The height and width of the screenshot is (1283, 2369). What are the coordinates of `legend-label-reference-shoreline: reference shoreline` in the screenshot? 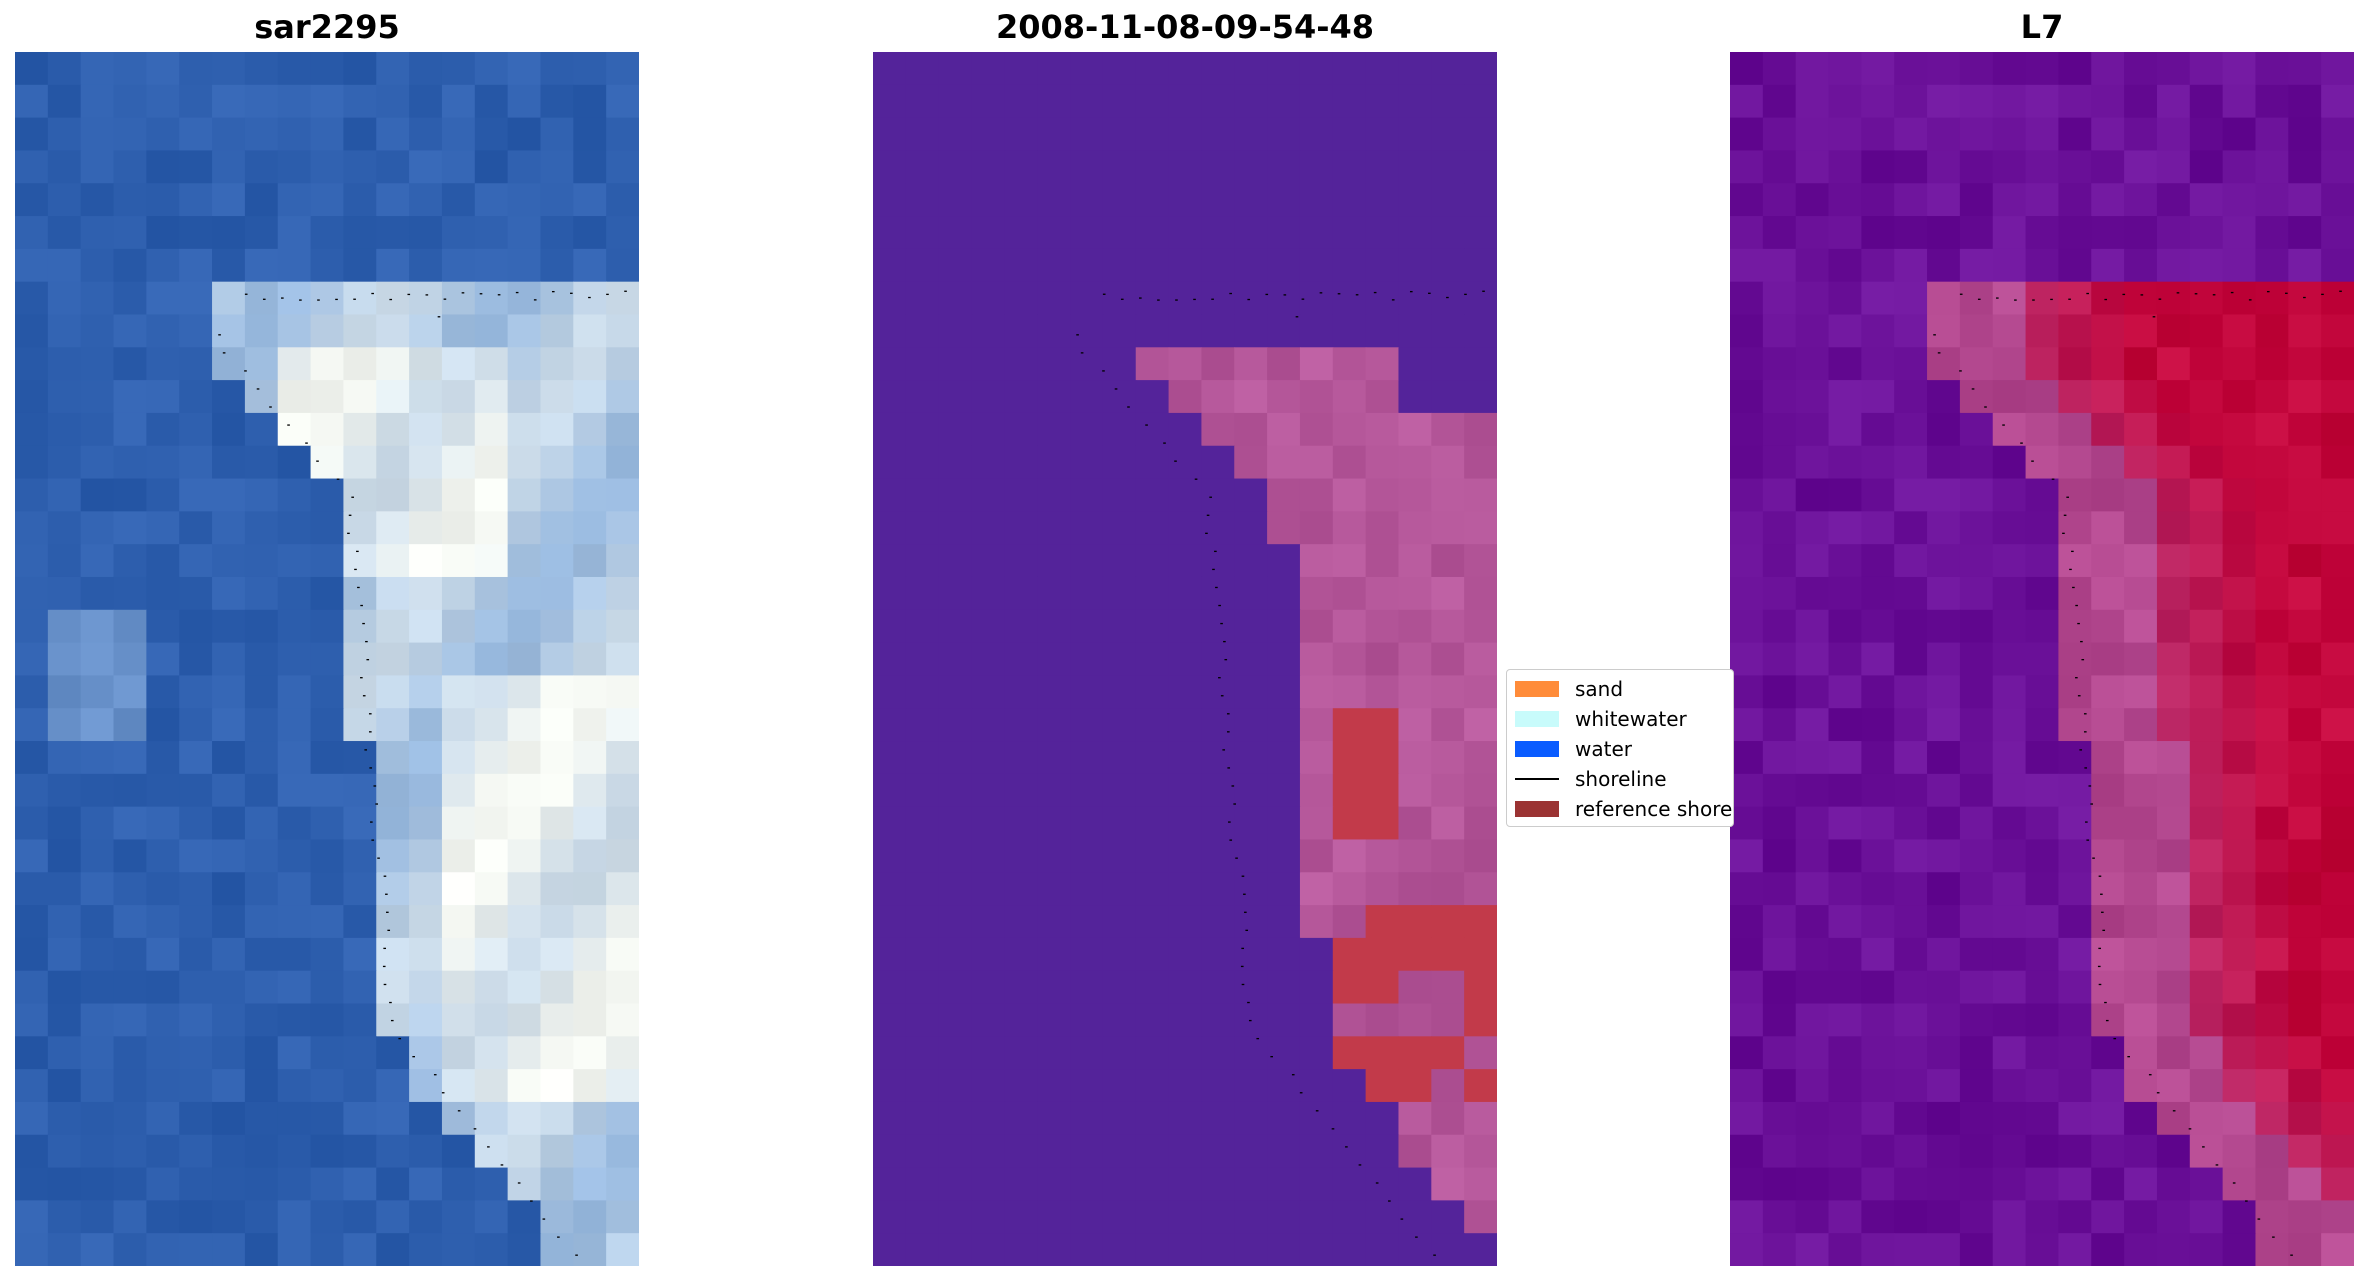 It's located at (1654, 809).